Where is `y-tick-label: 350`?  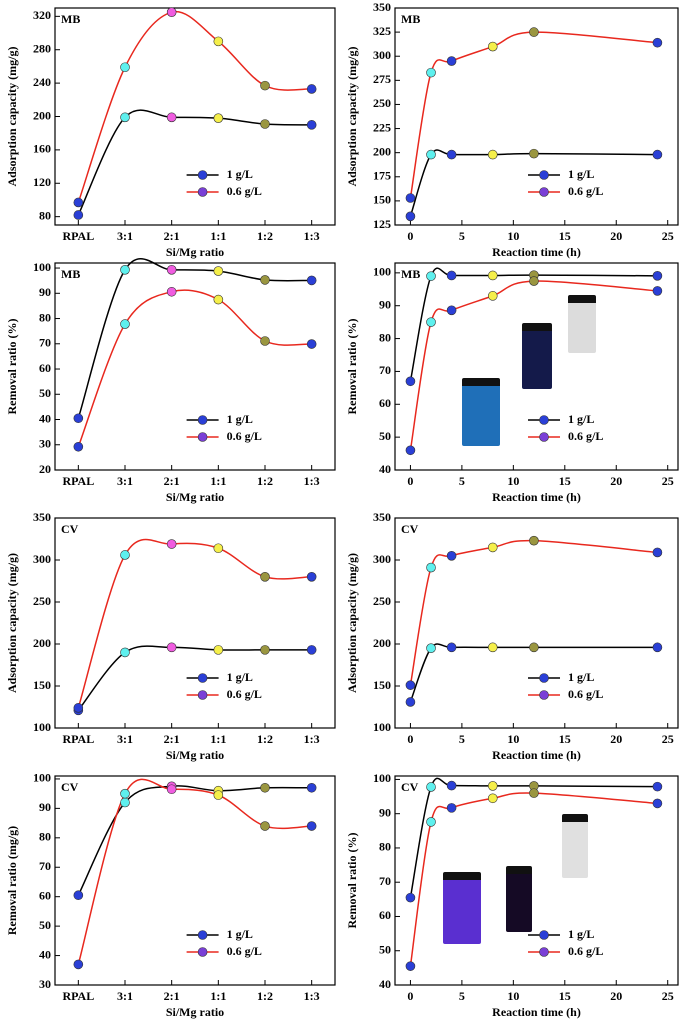 y-tick-label: 350 is located at coordinates (42, 517).